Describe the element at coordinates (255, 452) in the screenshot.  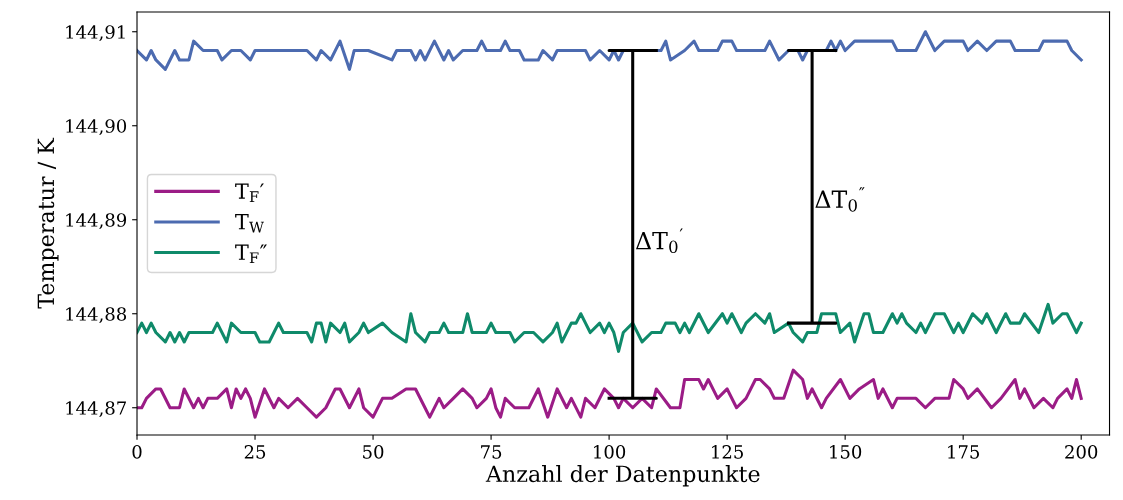
I see `x-tick-label: 25` at that location.